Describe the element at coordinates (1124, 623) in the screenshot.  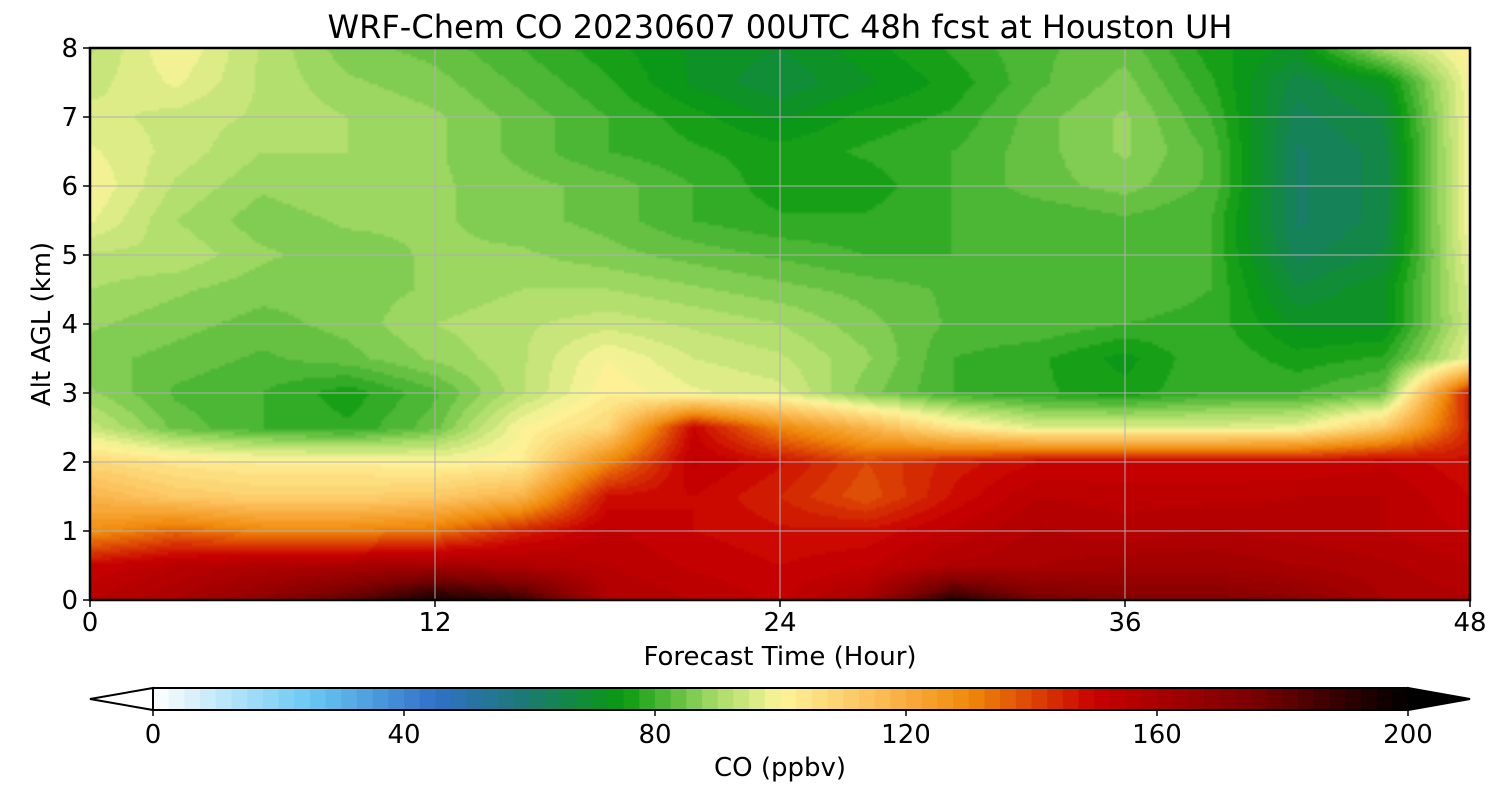
I see `x-tick-label: 36` at that location.